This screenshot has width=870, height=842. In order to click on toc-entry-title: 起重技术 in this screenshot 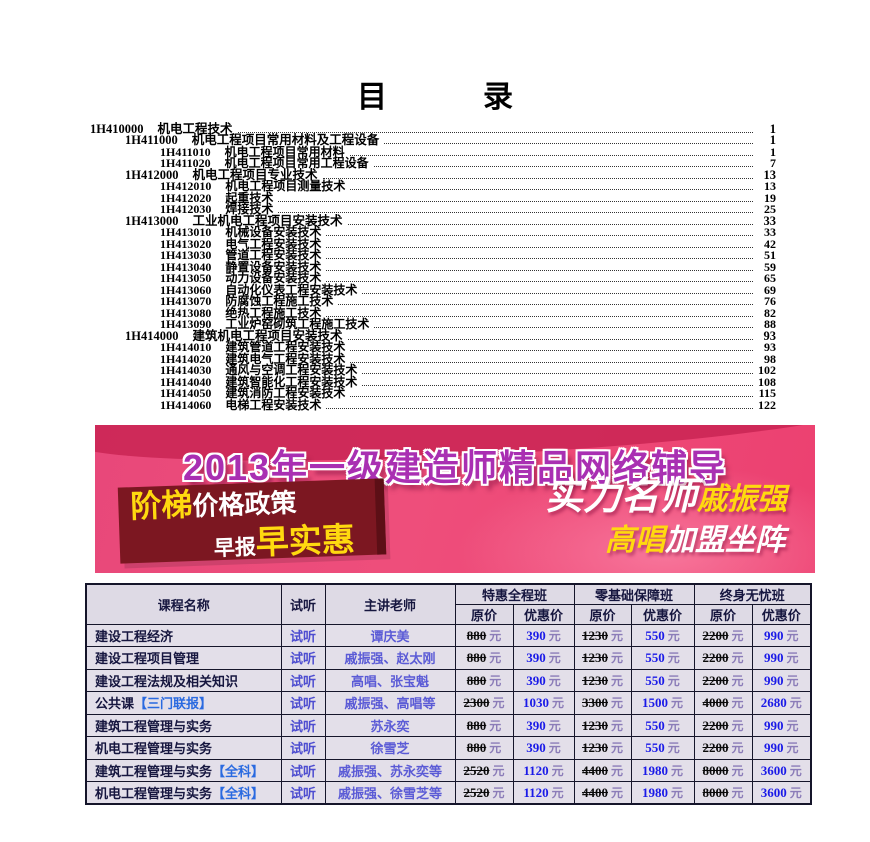, I will do `click(249, 197)`.